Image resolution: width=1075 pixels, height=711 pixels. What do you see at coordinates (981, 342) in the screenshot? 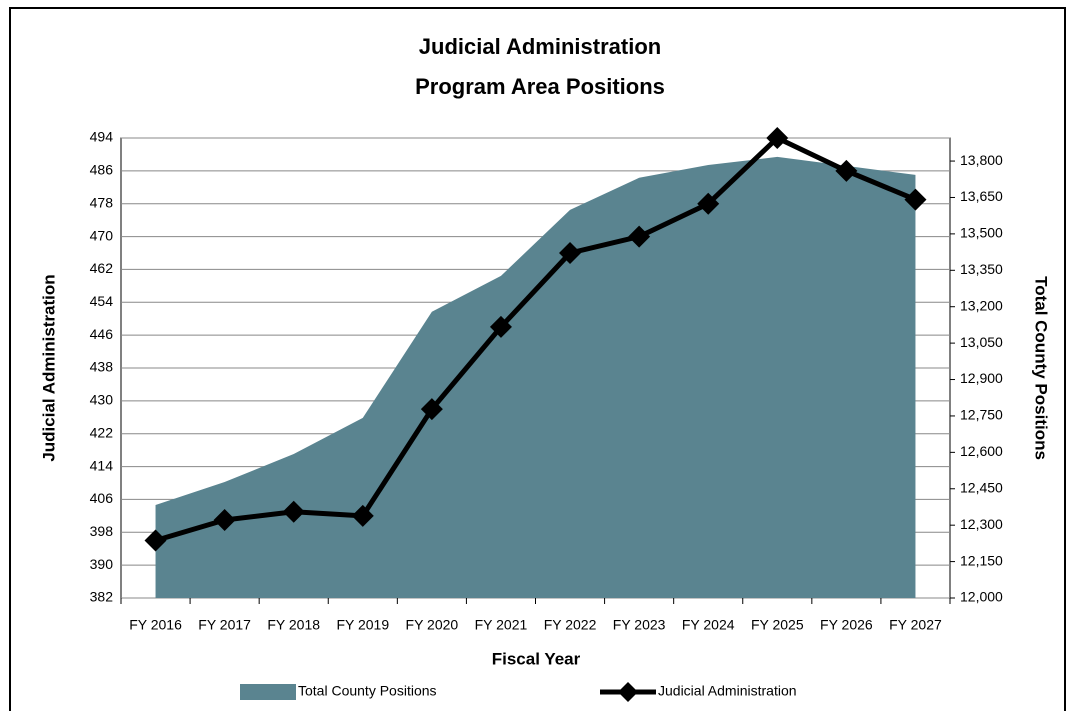
I see `y2-tick-label: 13,050` at bounding box center [981, 342].